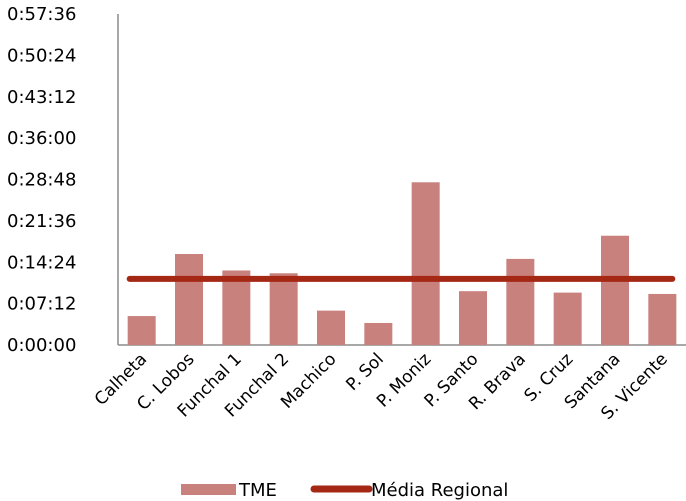 Image resolution: width=686 pixels, height=501 pixels. I want to click on y-tick-label: 0:07:12, so click(41, 304).